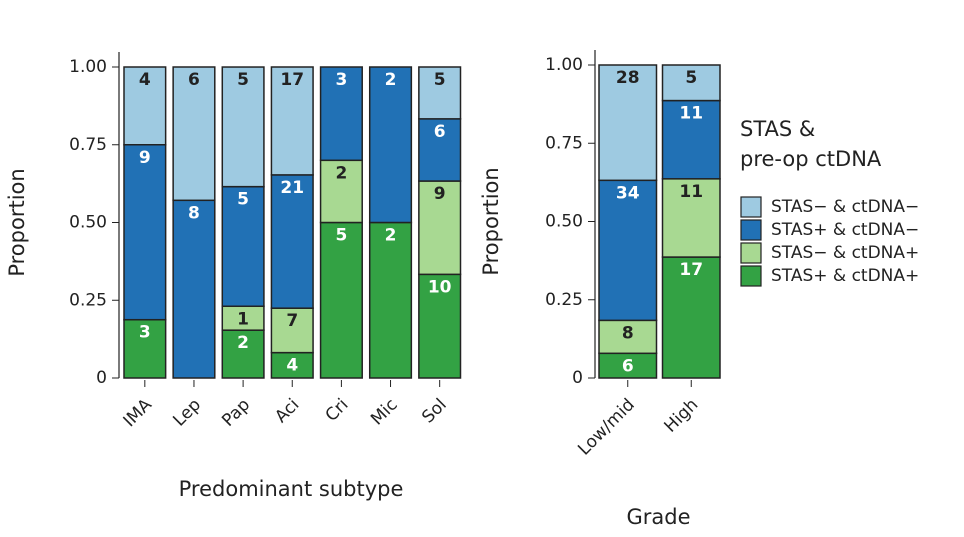 The width and height of the screenshot is (964, 537). I want to click on legend-title: pre-op ctDNA, so click(811, 159).